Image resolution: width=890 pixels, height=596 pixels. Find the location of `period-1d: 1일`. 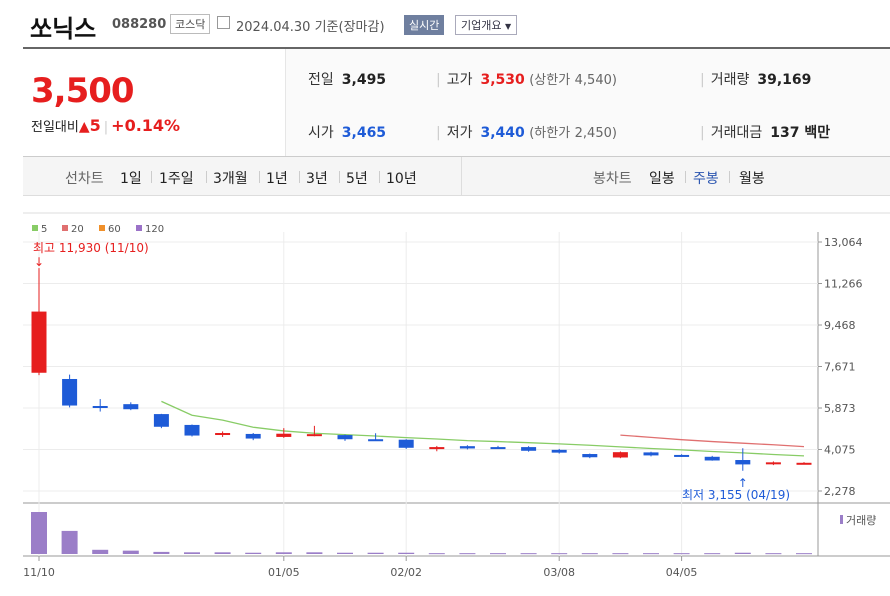

period-1d: 1일 is located at coordinates (131, 179).